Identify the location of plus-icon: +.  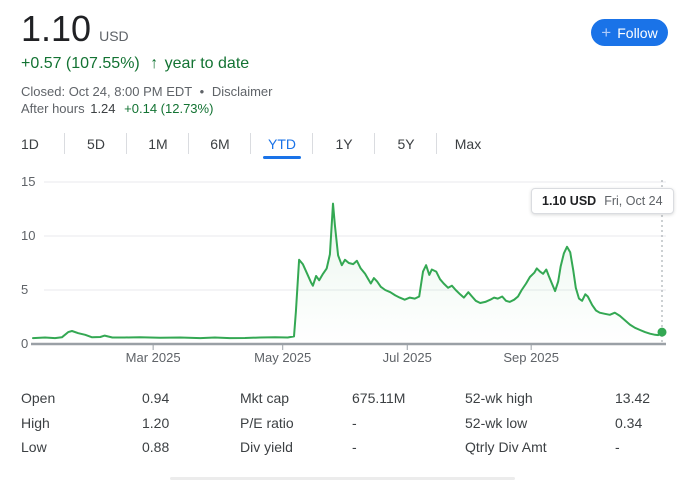
(606, 32).